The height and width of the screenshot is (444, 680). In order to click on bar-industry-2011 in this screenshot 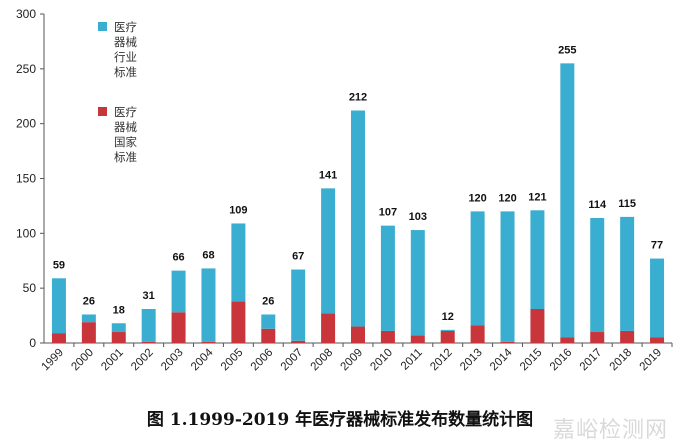, I will do `click(417, 283)`.